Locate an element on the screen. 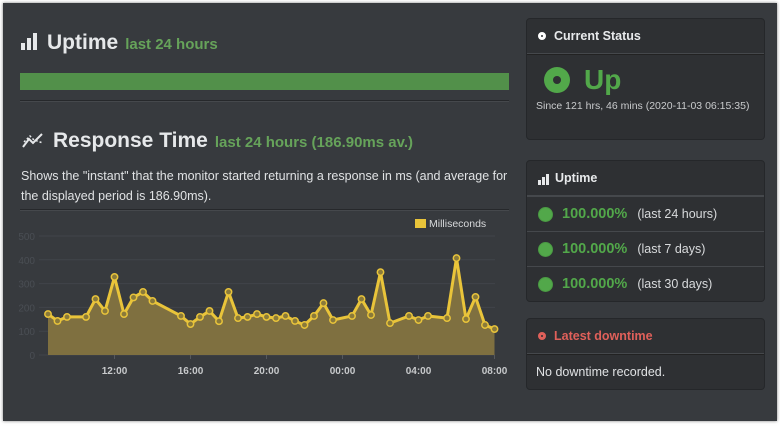 Image resolution: width=780 pixels, height=426 pixels. svg-text: 08:00 is located at coordinates (495, 371).